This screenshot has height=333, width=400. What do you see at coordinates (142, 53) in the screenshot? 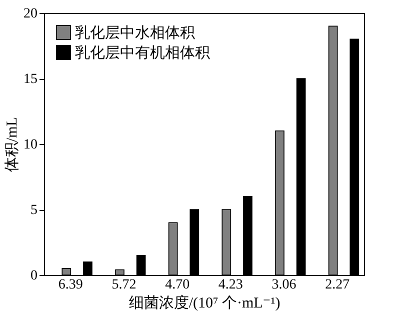
I see `legend-label: 乳化层中有机相体积` at bounding box center [142, 53].